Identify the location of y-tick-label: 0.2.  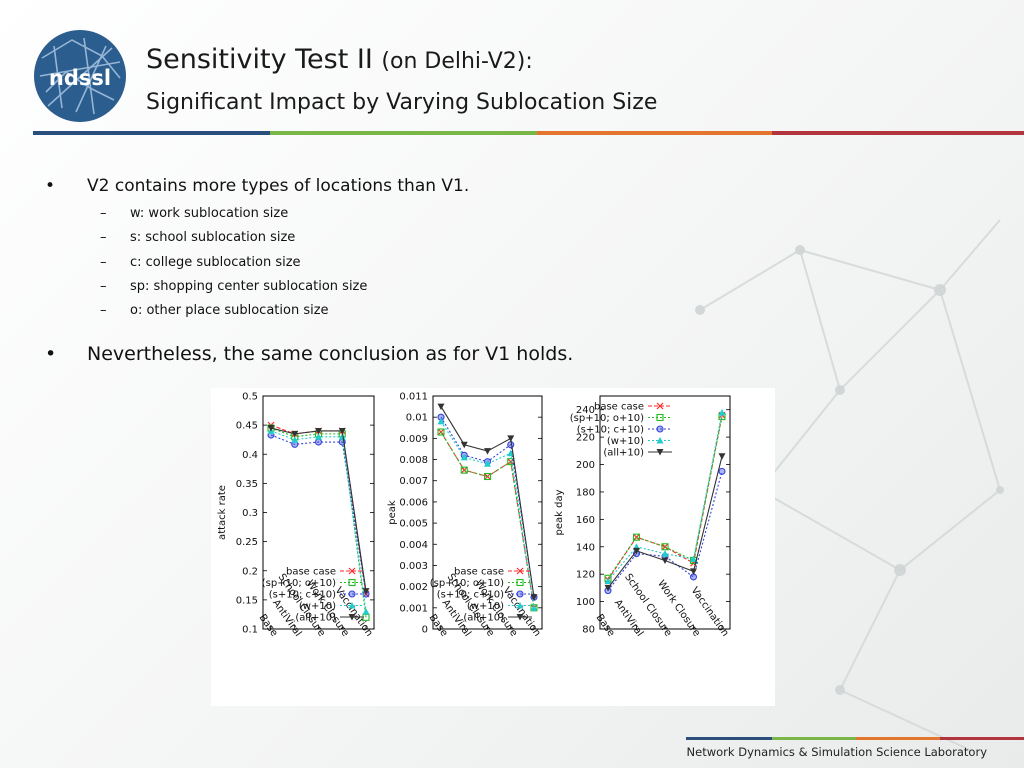
(250, 571).